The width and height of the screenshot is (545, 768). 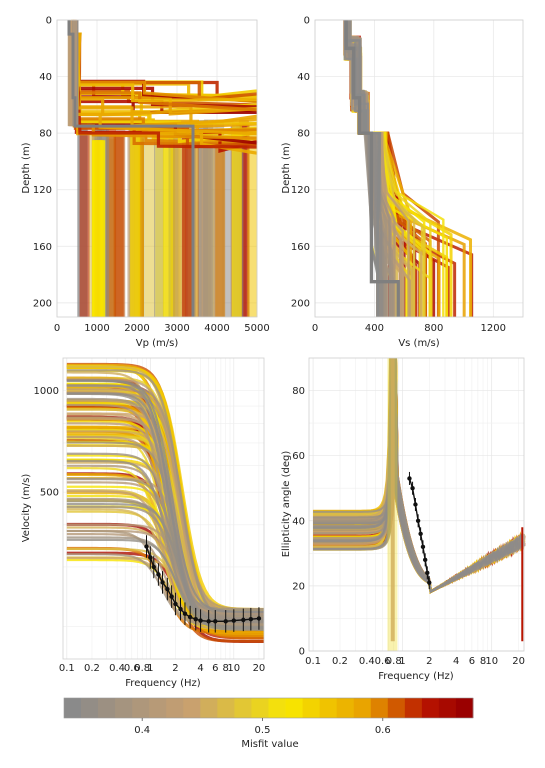 I want to click on vs-best-profile, so click(x=372, y=168).